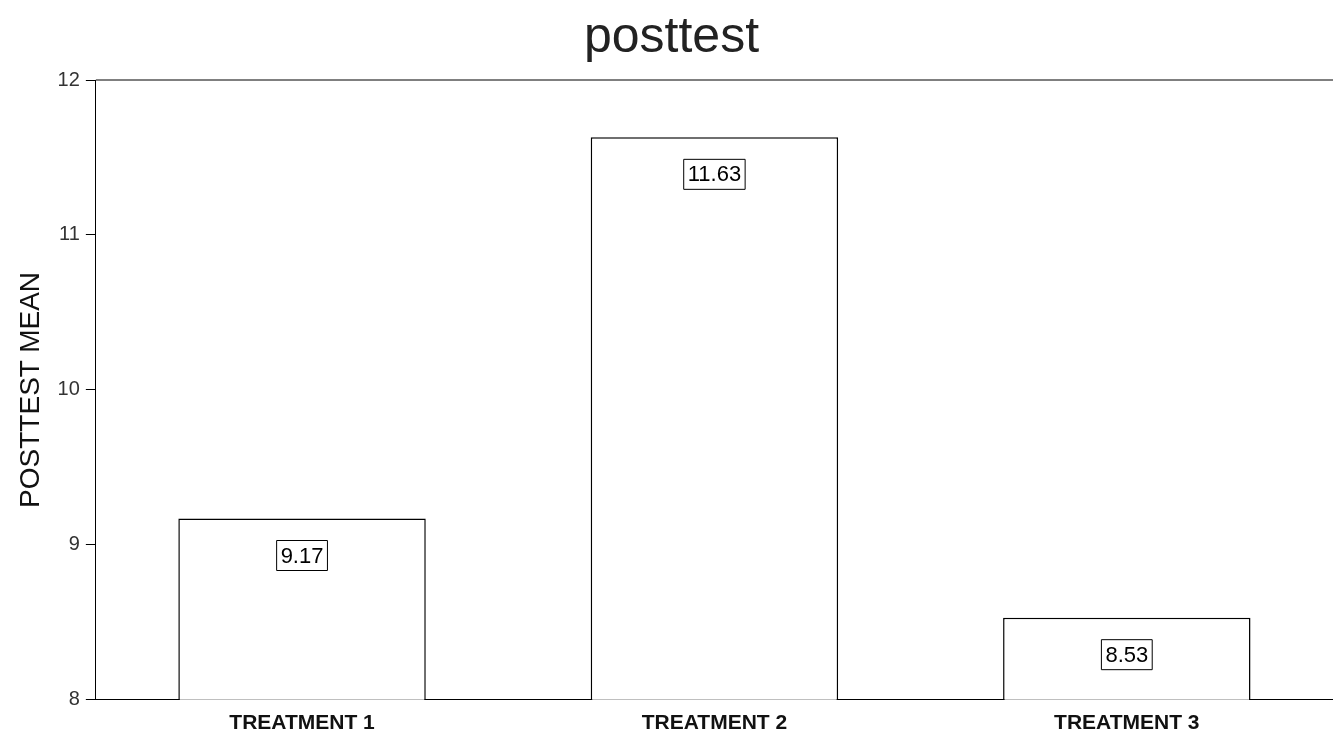  Describe the element at coordinates (1127, 722) in the screenshot. I see `x-tick-label: TREATMENT 3` at that location.